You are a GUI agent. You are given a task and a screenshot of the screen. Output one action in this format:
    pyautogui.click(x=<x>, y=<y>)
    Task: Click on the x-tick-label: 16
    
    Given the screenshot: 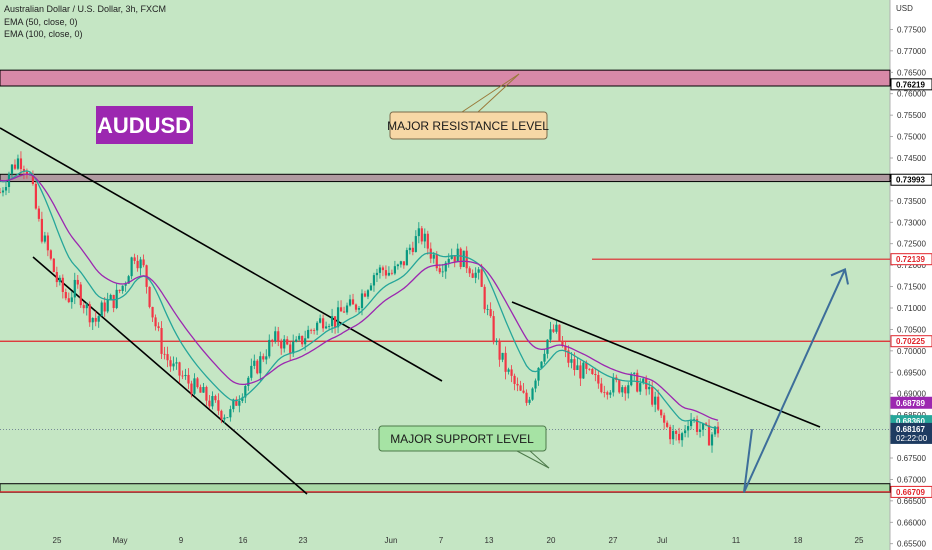 What is the action you would take?
    pyautogui.click(x=243, y=540)
    